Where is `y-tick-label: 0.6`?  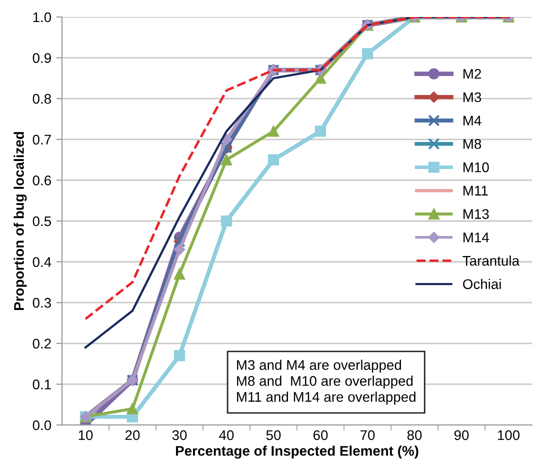 y-tick-label: 0.6 is located at coordinates (41, 181).